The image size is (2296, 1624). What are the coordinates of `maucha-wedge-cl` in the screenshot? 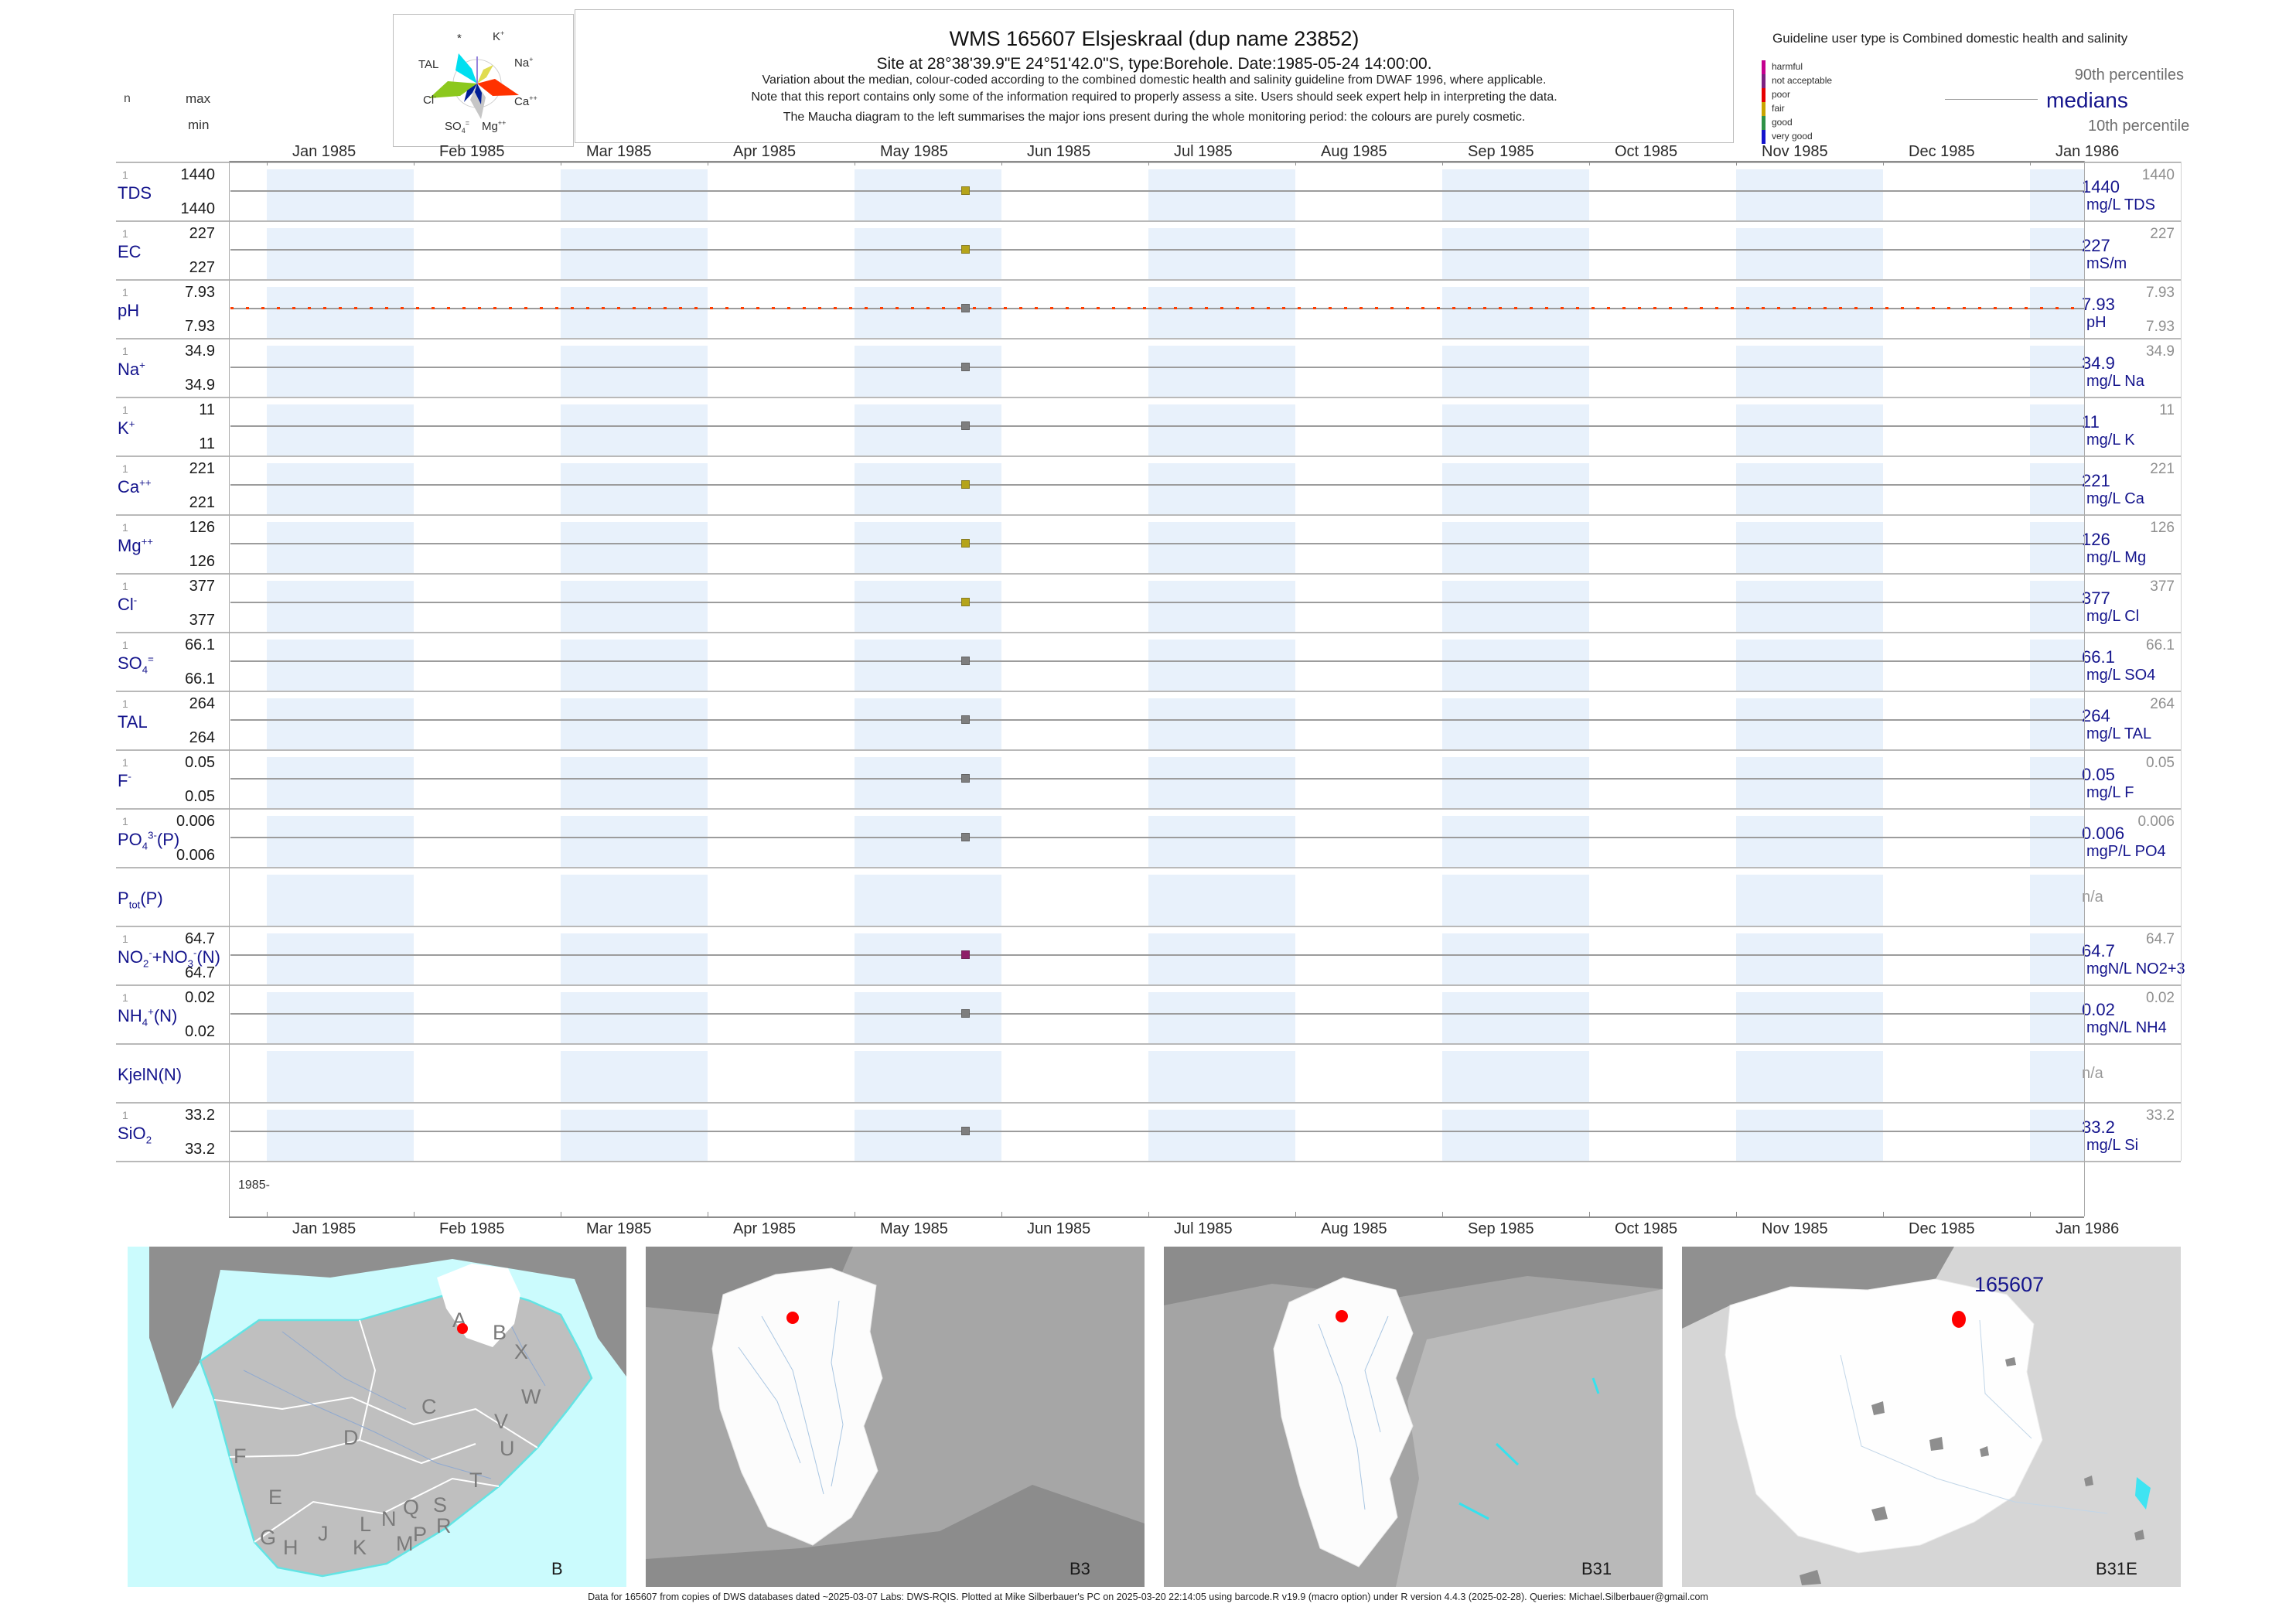 It's located at (453, 89).